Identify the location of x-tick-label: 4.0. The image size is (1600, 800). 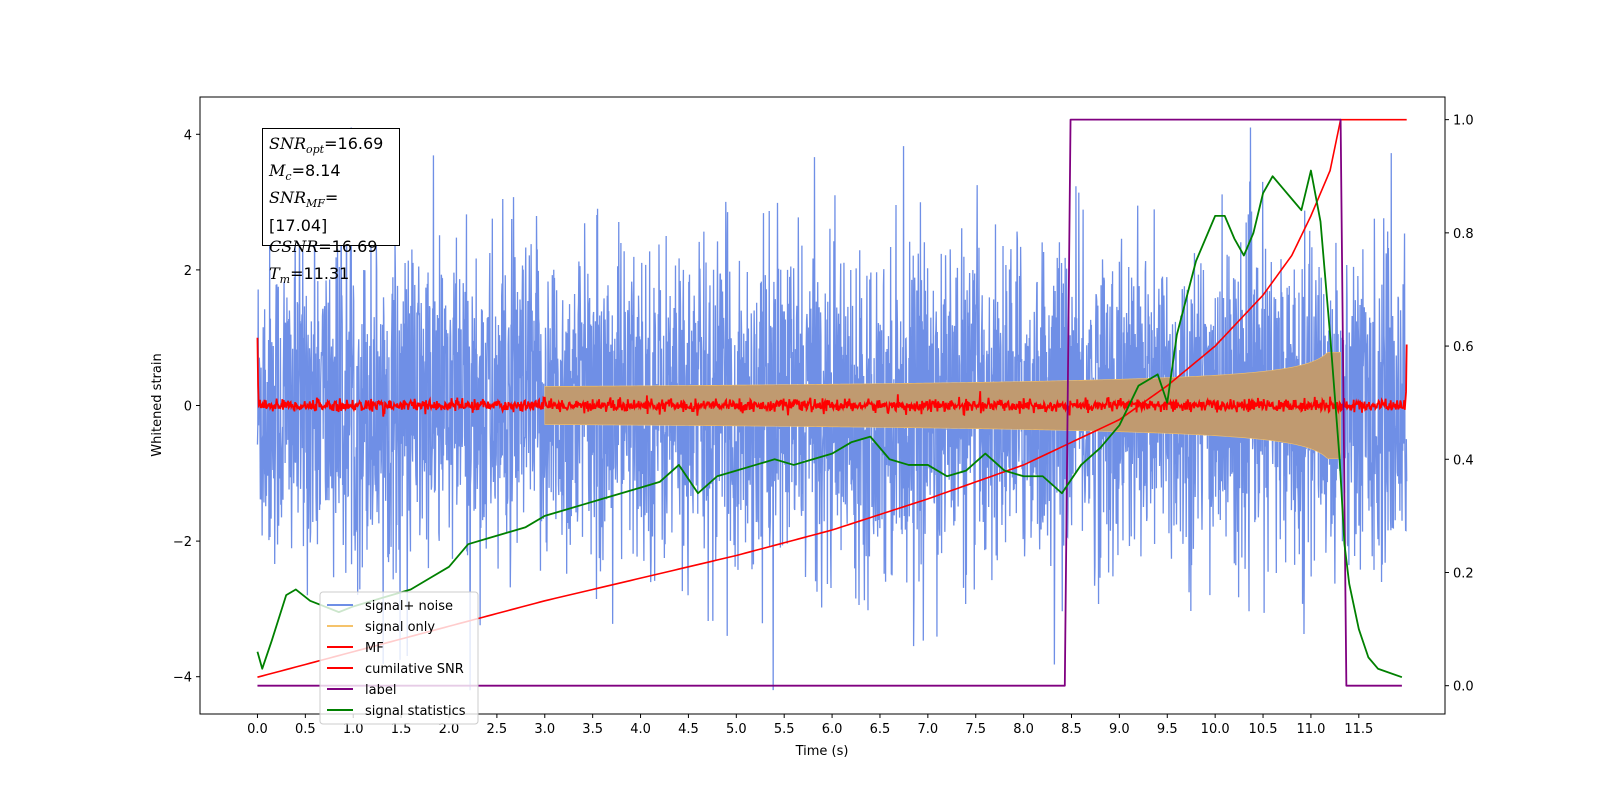
(640, 729).